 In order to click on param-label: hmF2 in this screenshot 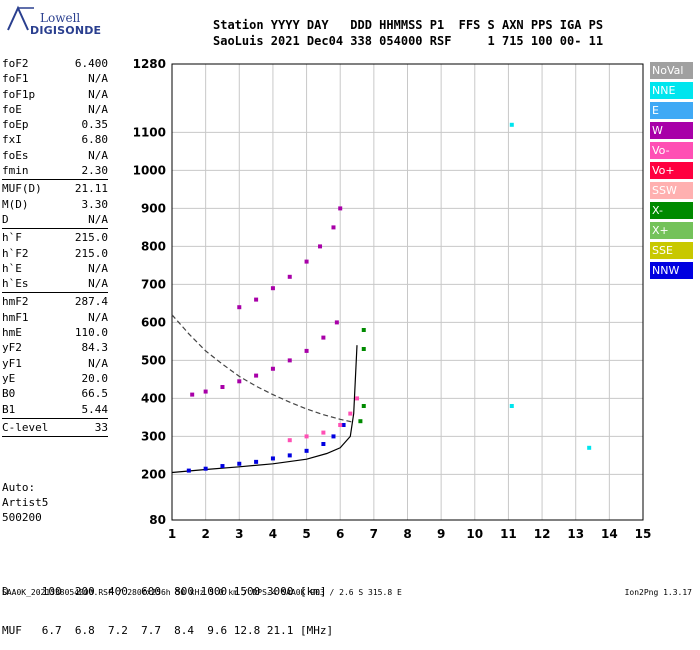, I will do `click(15, 302)`.